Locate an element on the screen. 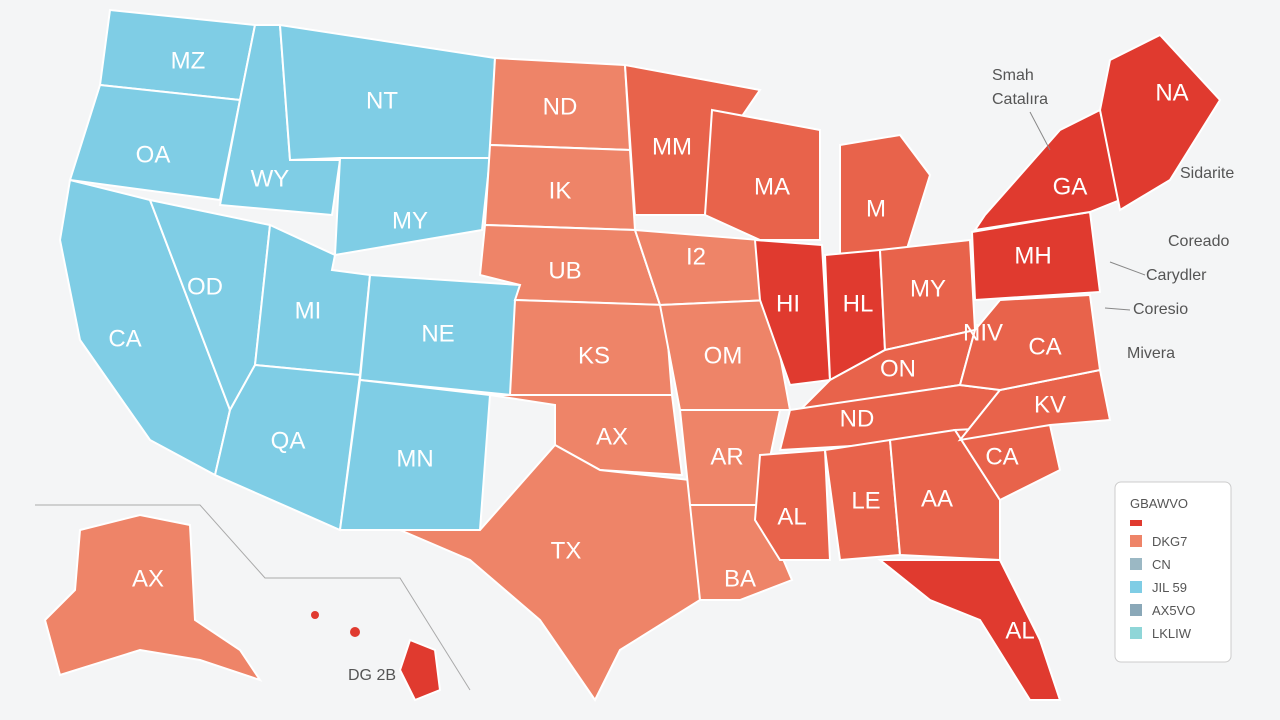 This screenshot has height=720, width=1280. state-label: IK is located at coordinates (560, 190).